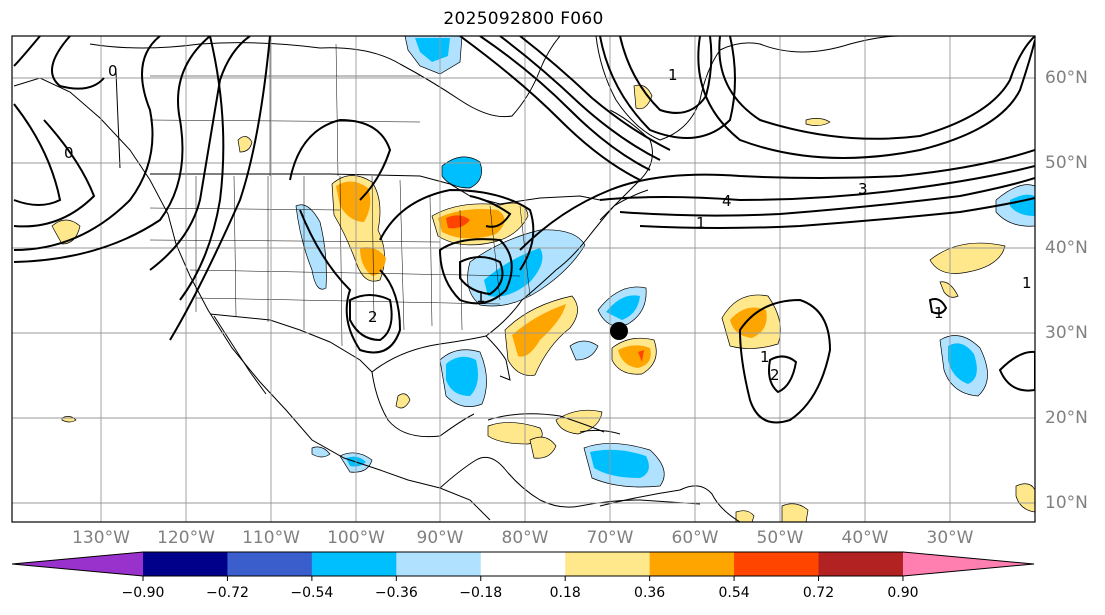 This screenshot has width=1105, height=615. Describe the element at coordinates (748, 88) in the screenshot. I see `coastline-greenland` at that location.